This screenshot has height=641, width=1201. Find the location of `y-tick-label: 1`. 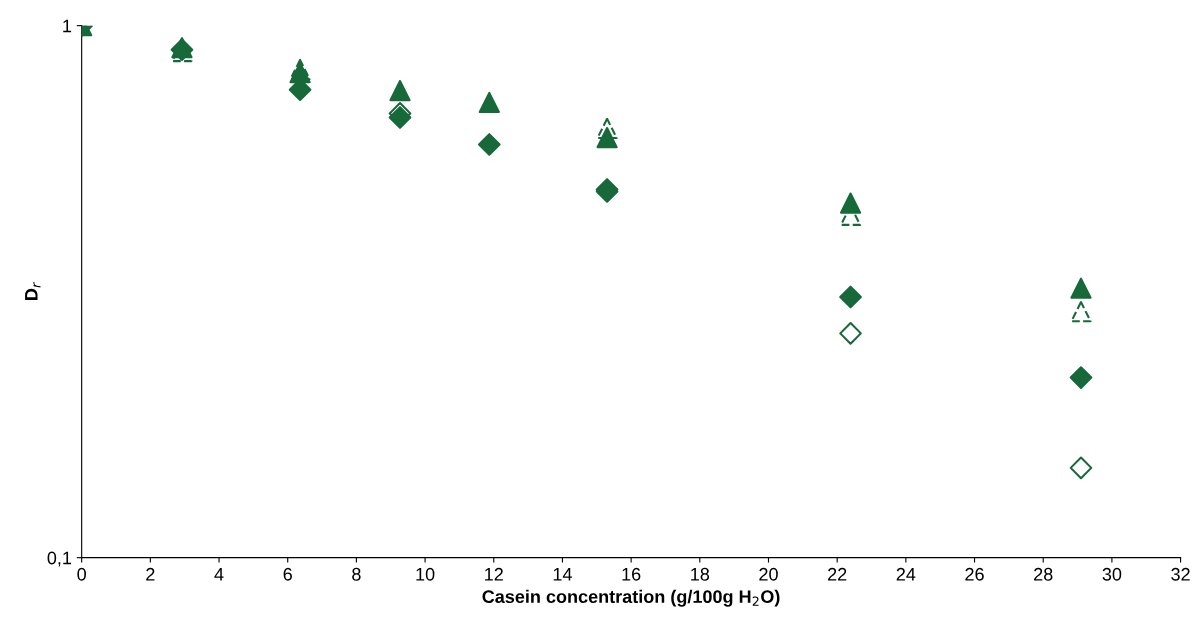

y-tick-label: 1 is located at coordinates (67, 26).